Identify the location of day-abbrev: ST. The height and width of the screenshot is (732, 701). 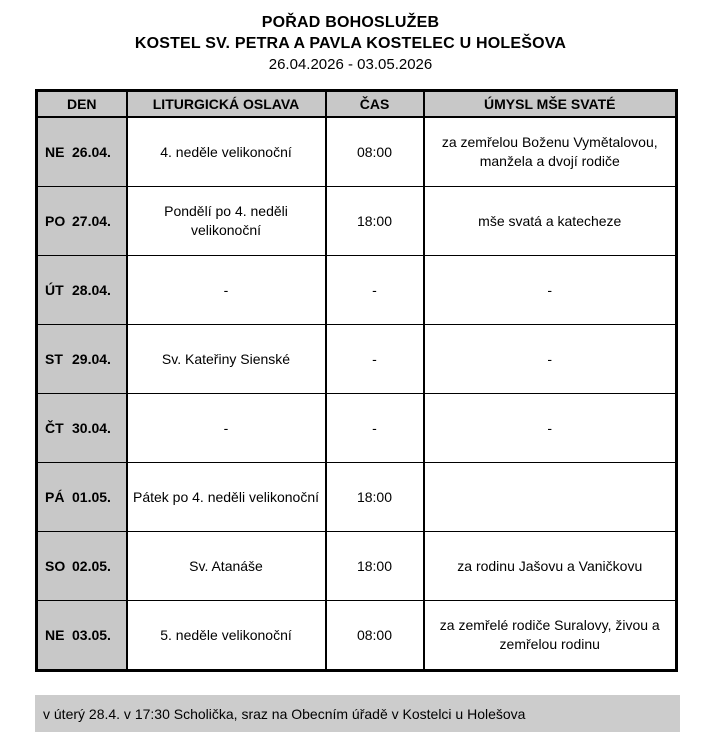
(54, 358).